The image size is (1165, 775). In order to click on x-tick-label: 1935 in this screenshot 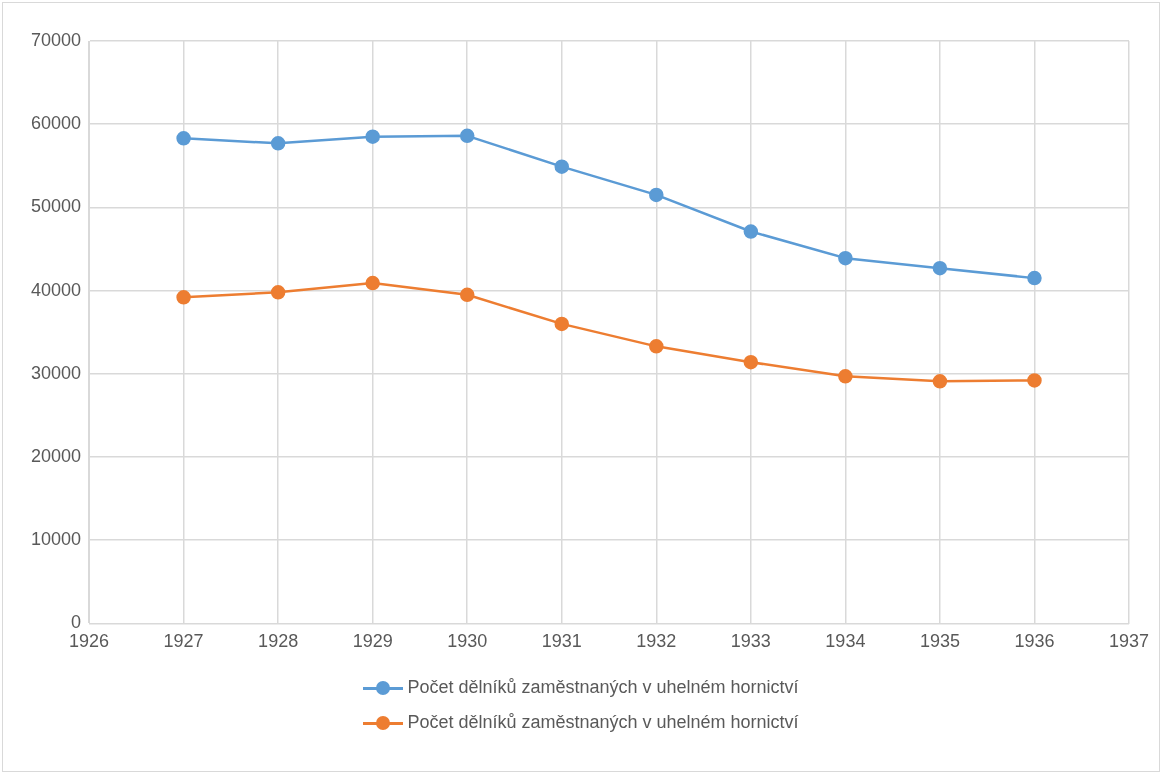, I will do `click(939, 641)`.